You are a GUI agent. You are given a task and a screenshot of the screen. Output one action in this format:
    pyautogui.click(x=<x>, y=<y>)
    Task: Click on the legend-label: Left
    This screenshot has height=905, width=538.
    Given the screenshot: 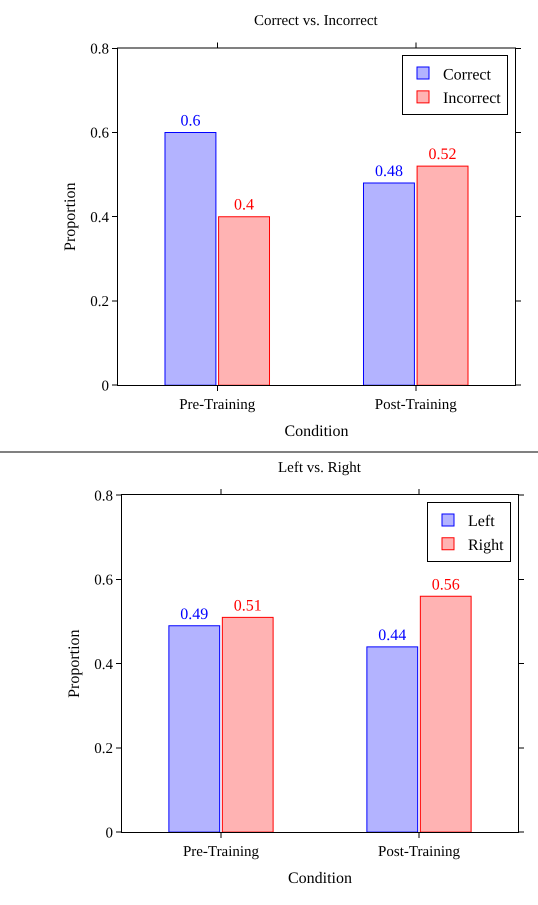 What is the action you would take?
    pyautogui.click(x=482, y=521)
    